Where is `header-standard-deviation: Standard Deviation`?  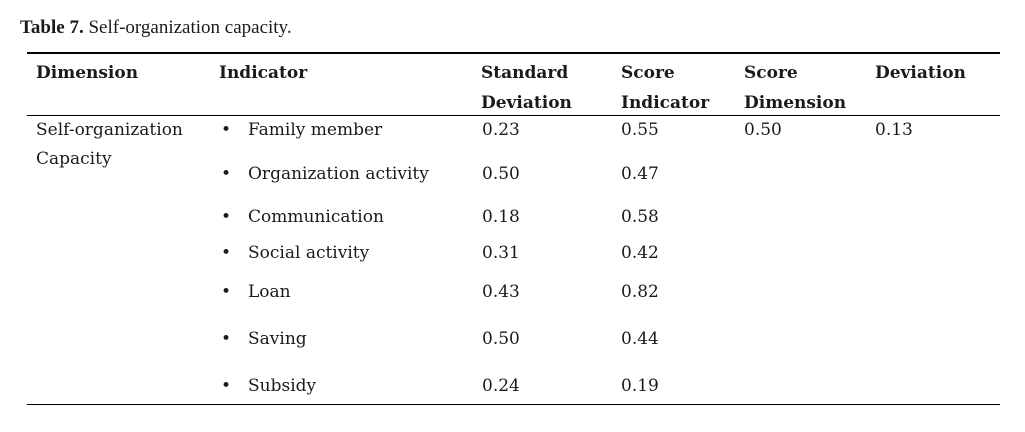 header-standard-deviation: Standard Deviation is located at coordinates (526, 88).